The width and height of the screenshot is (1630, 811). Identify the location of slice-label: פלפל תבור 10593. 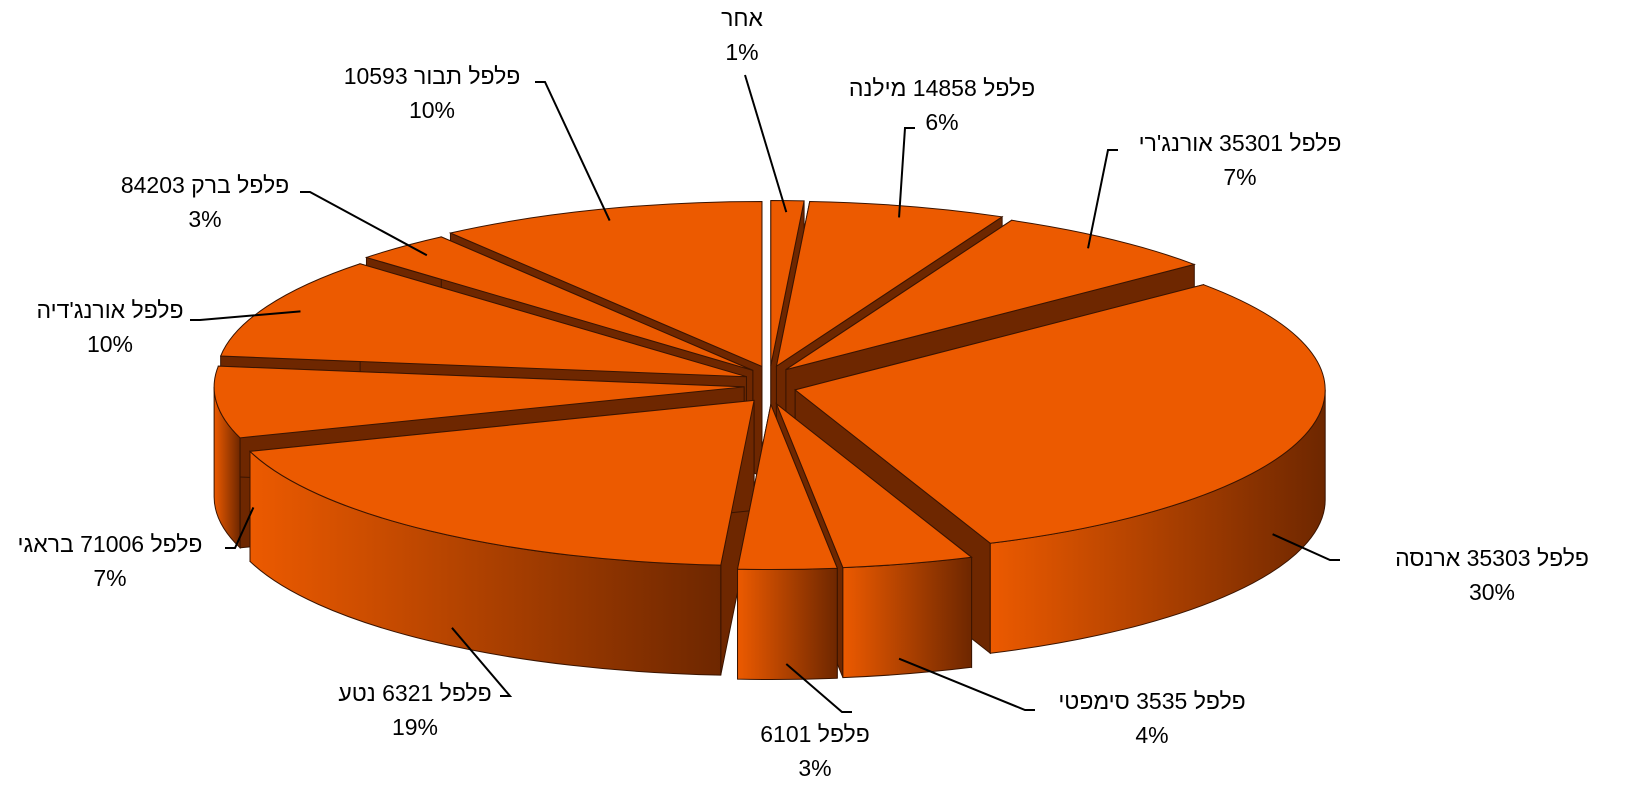
(432, 76).